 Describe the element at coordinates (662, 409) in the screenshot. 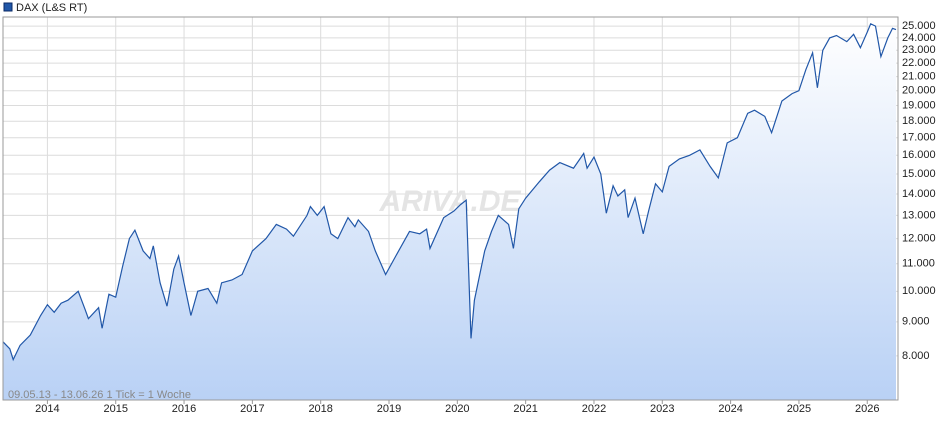

I see `x-tick-label: 2023` at that location.